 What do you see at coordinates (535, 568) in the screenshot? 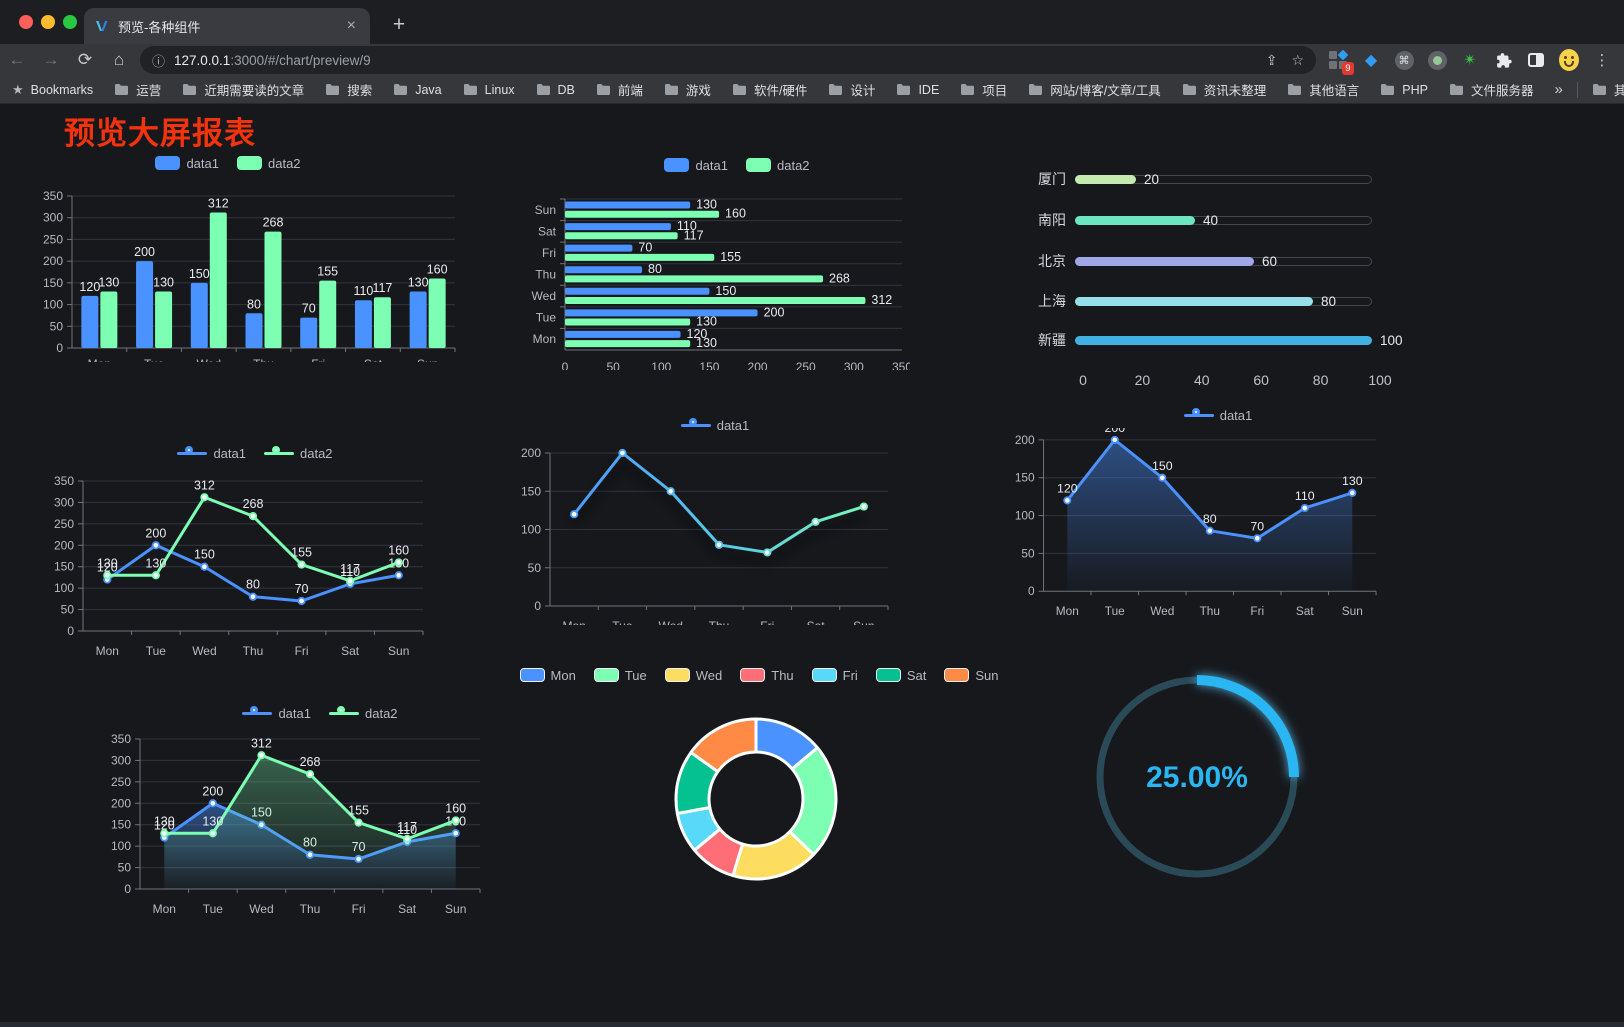
I see `svg-text: 50` at bounding box center [535, 568].